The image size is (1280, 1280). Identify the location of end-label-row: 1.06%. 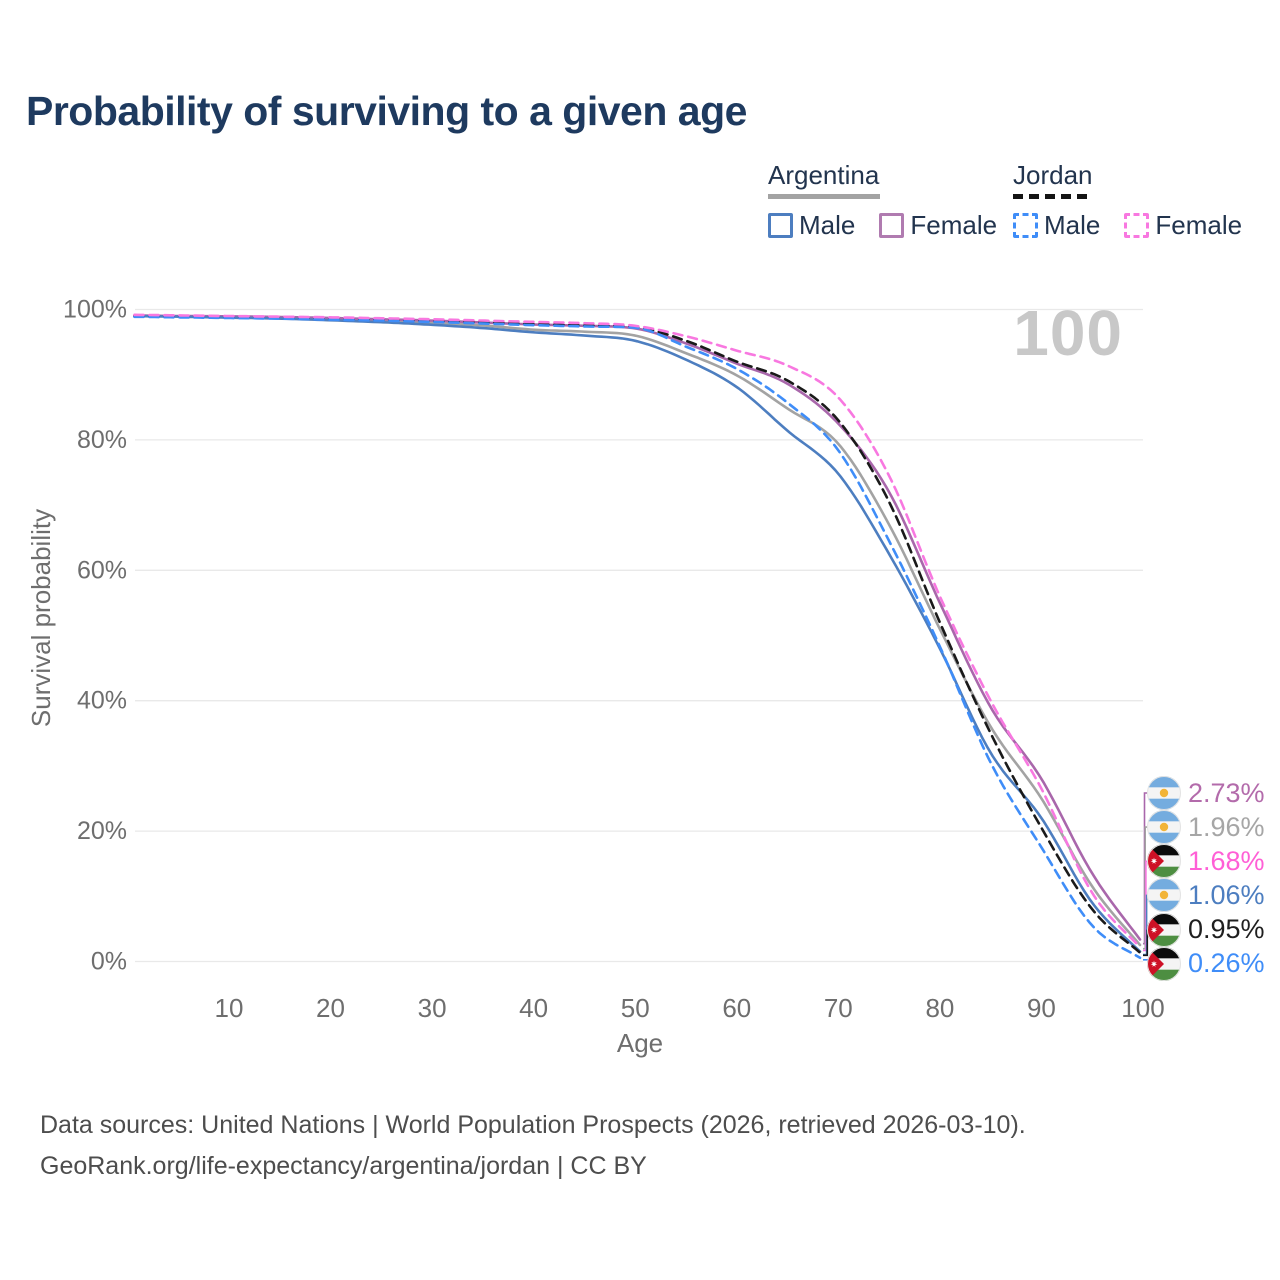
(1206, 895).